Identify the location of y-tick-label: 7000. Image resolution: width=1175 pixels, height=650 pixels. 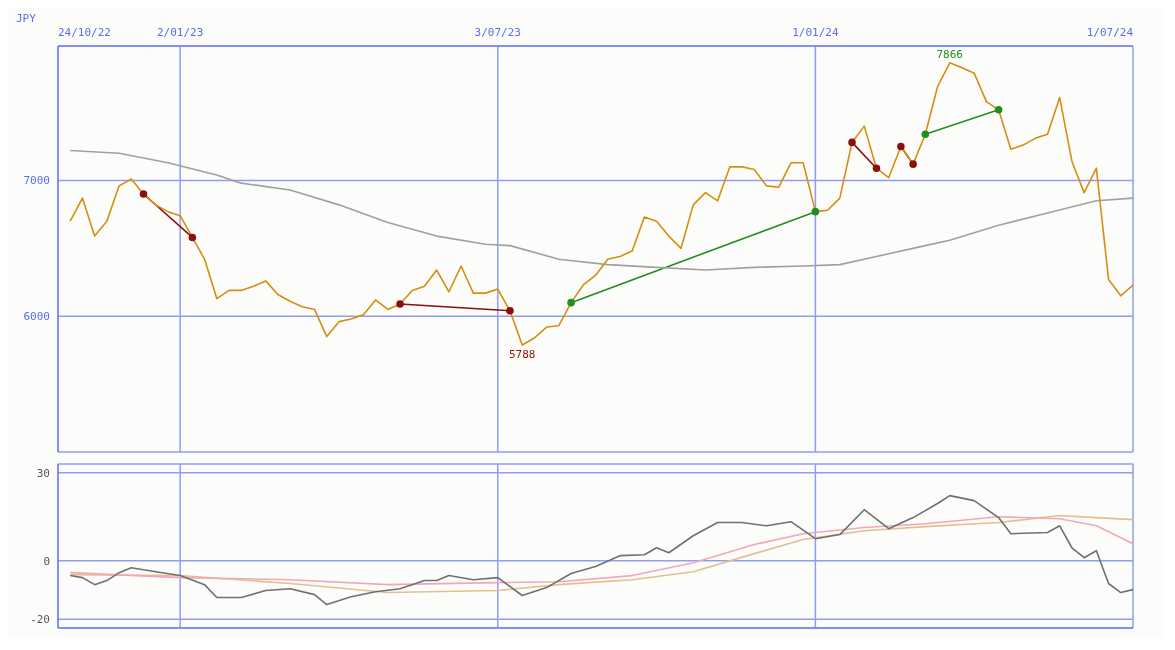
(36, 181).